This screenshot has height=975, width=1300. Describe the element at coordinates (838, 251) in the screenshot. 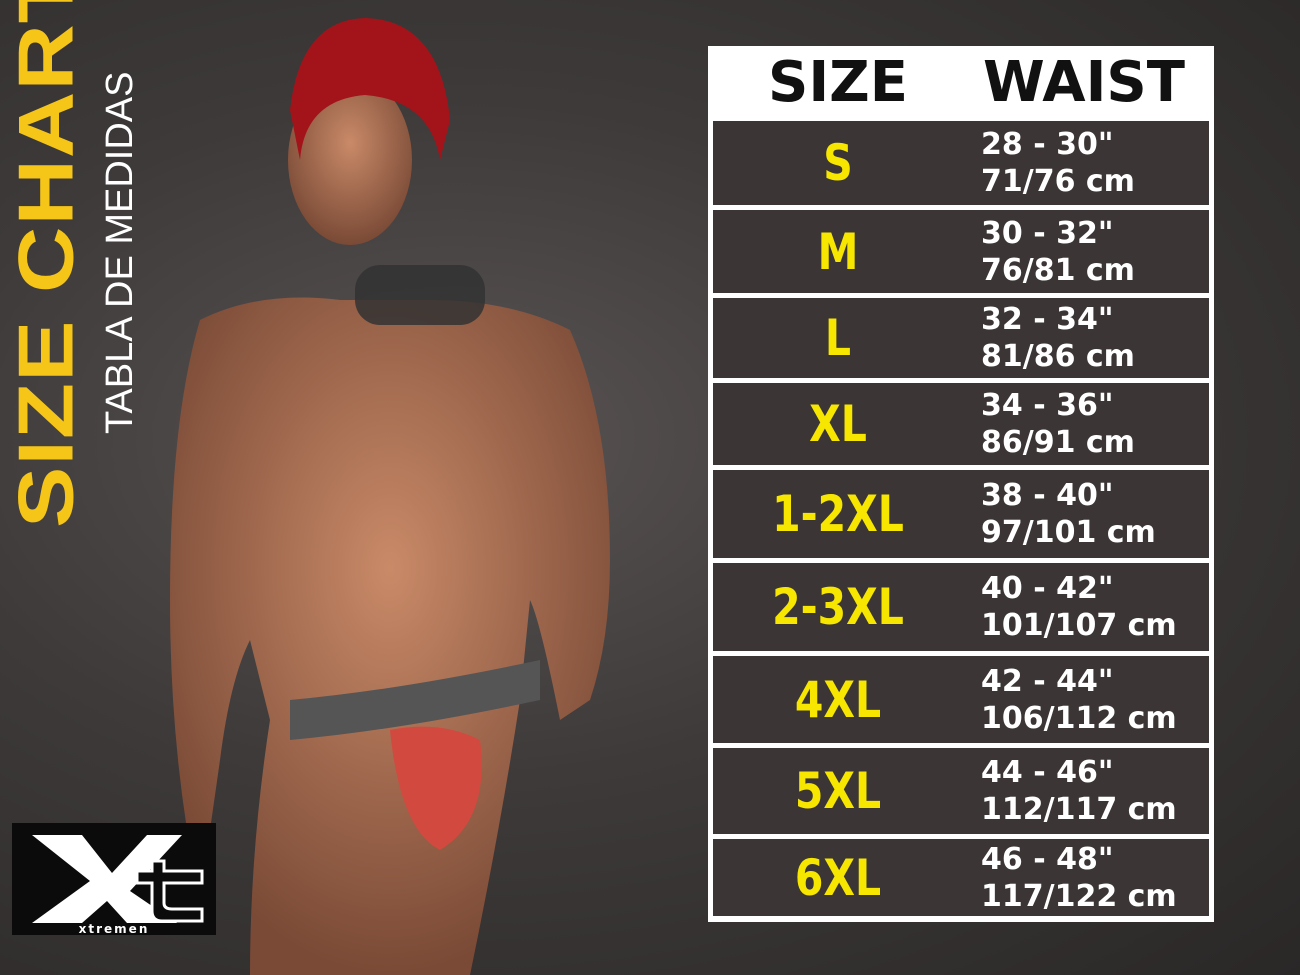

I see `size-label: M` at that location.